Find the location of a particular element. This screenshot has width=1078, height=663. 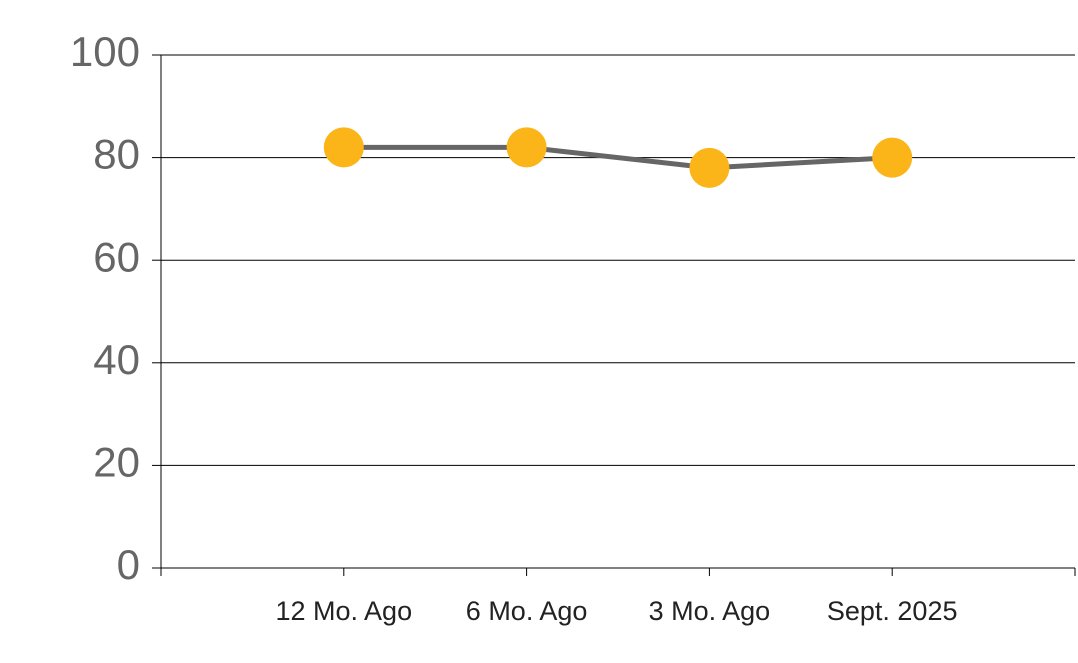

x-tick-label: 12 Mo. Ago is located at coordinates (343, 611).